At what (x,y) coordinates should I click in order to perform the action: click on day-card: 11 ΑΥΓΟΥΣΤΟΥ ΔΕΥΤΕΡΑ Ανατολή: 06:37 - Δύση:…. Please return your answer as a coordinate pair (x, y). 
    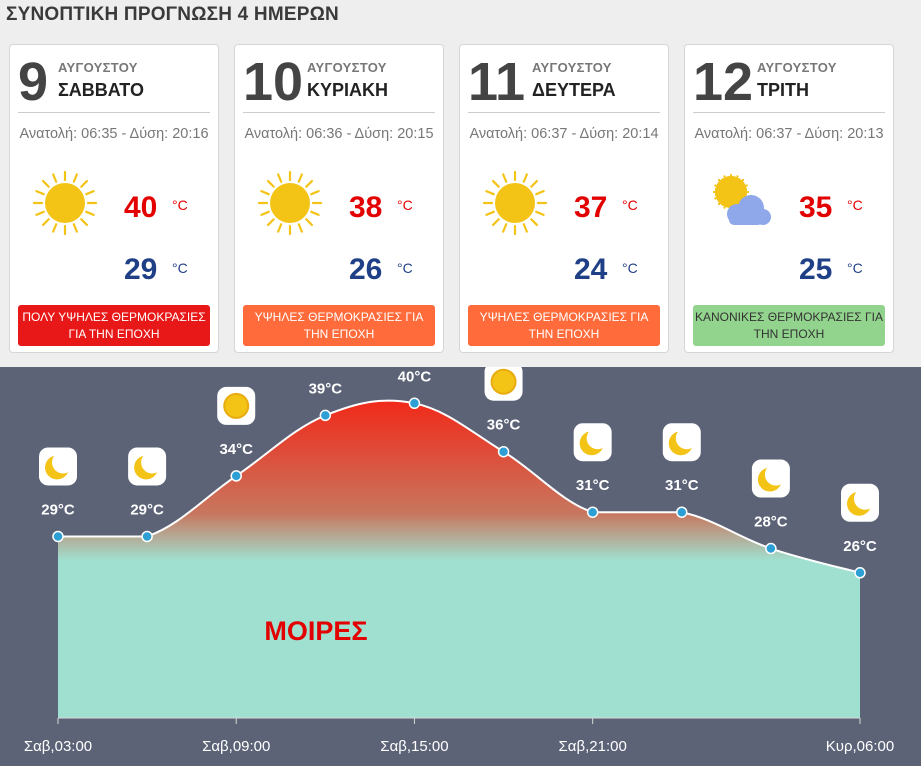
    Looking at the image, I should click on (564, 198).